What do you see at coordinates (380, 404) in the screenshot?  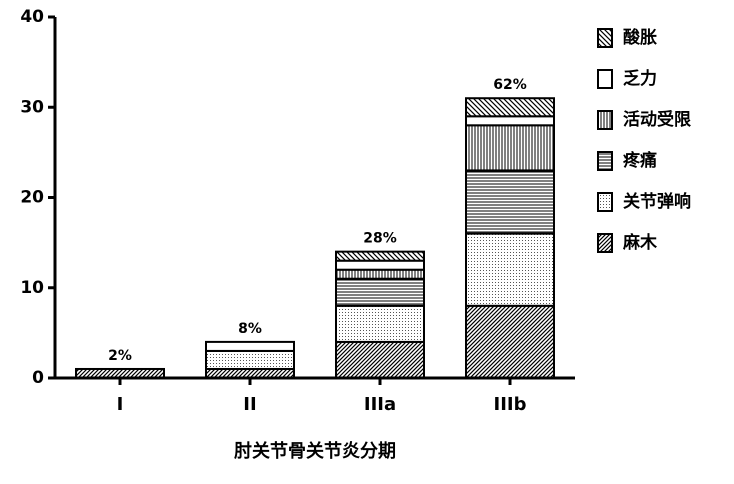 I see `x-tick-label: IIIa` at bounding box center [380, 404].